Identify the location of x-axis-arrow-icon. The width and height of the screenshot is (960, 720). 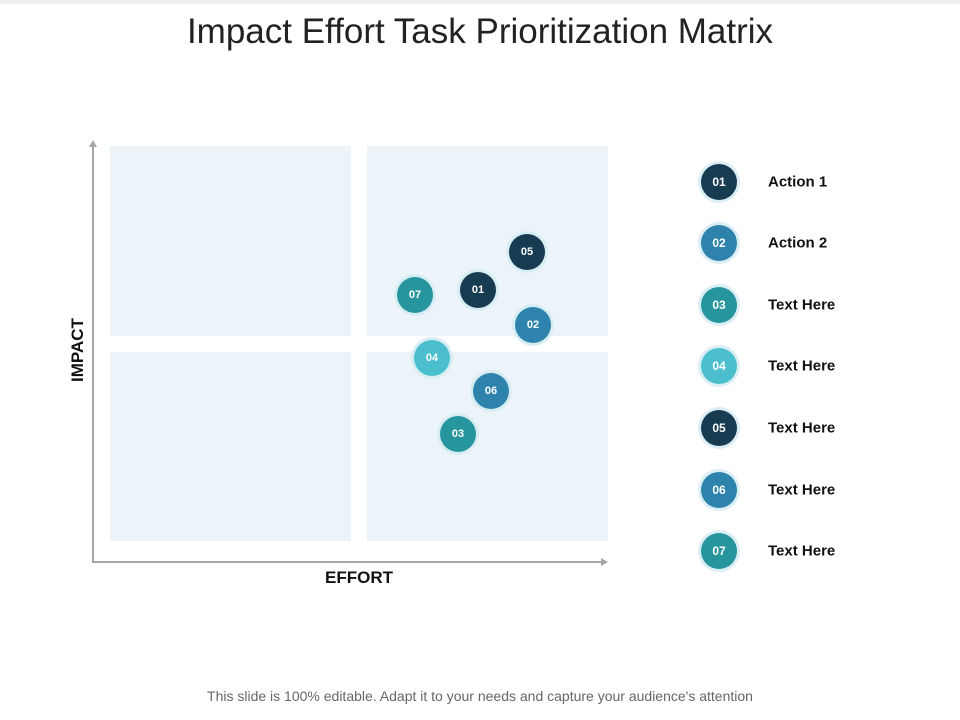
(604, 562).